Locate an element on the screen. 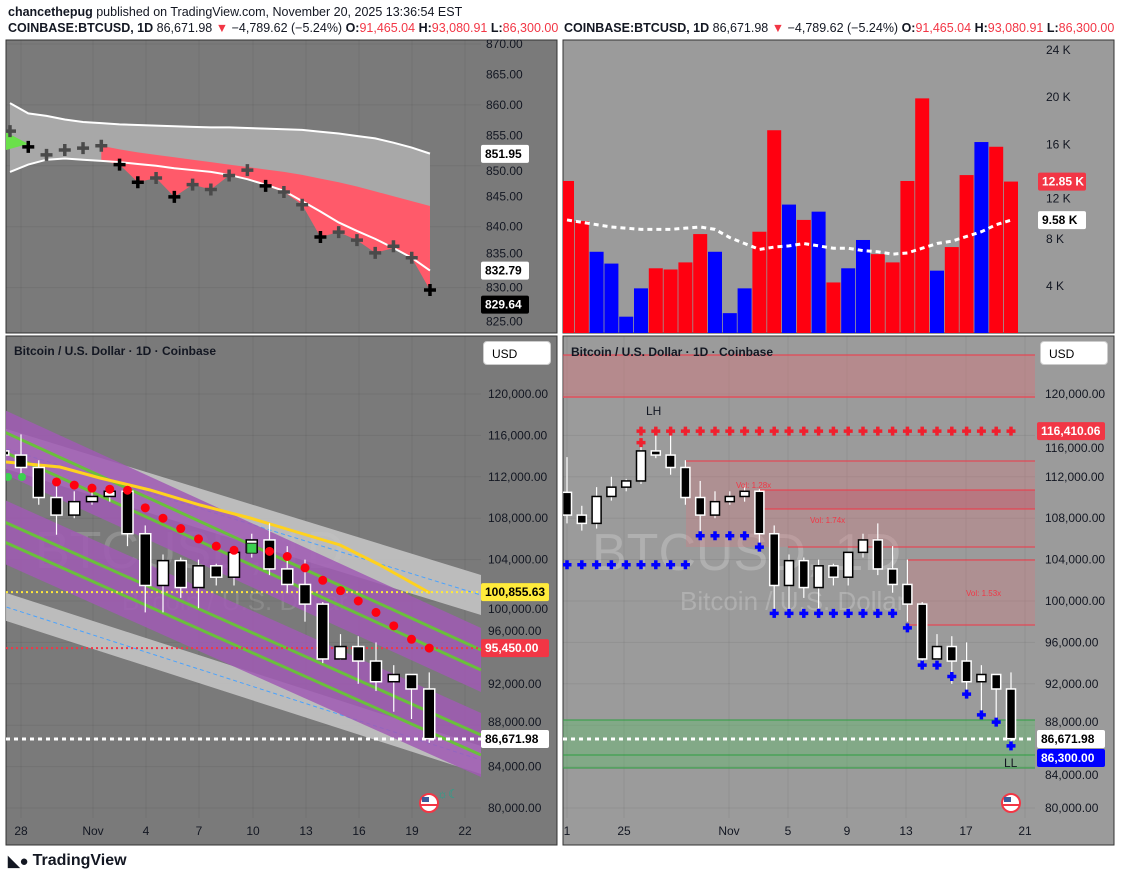  date-axis-label: 13 is located at coordinates (306, 831).